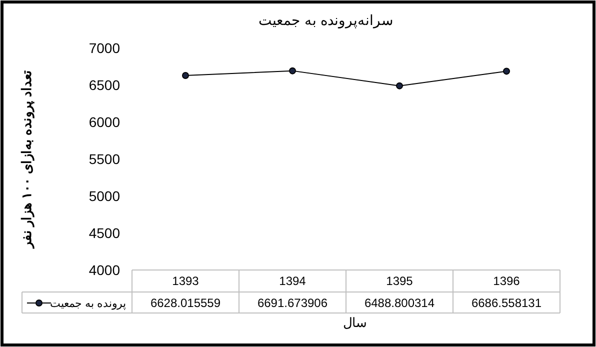 The height and width of the screenshot is (347, 596). Describe the element at coordinates (292, 303) in the screenshot. I see `data-label: 6691.673906` at that location.